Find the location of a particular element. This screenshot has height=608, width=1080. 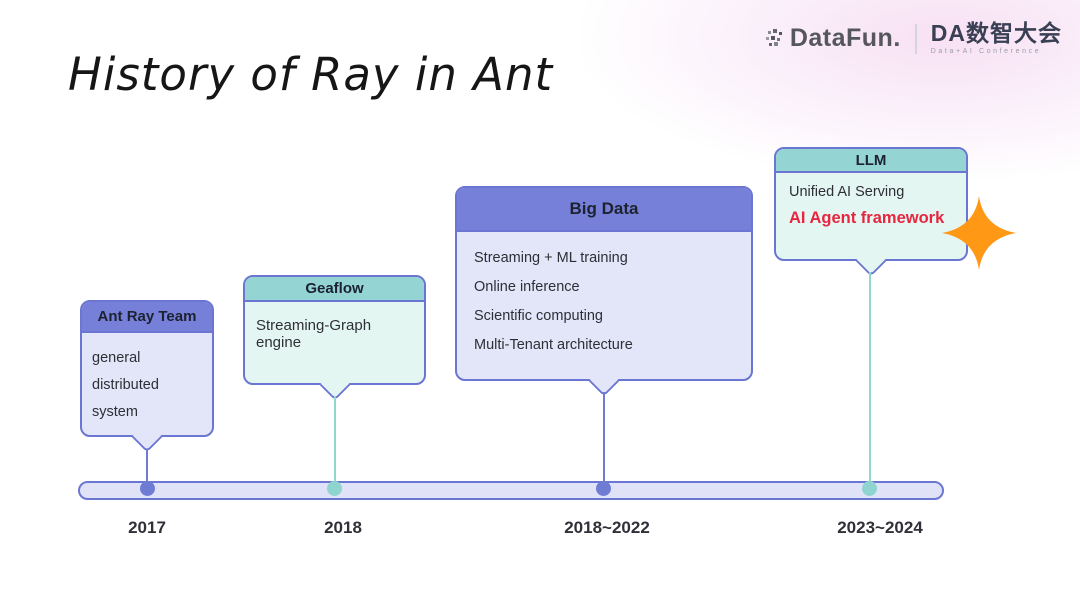

datafun-pixel-icon is located at coordinates (773, 37).